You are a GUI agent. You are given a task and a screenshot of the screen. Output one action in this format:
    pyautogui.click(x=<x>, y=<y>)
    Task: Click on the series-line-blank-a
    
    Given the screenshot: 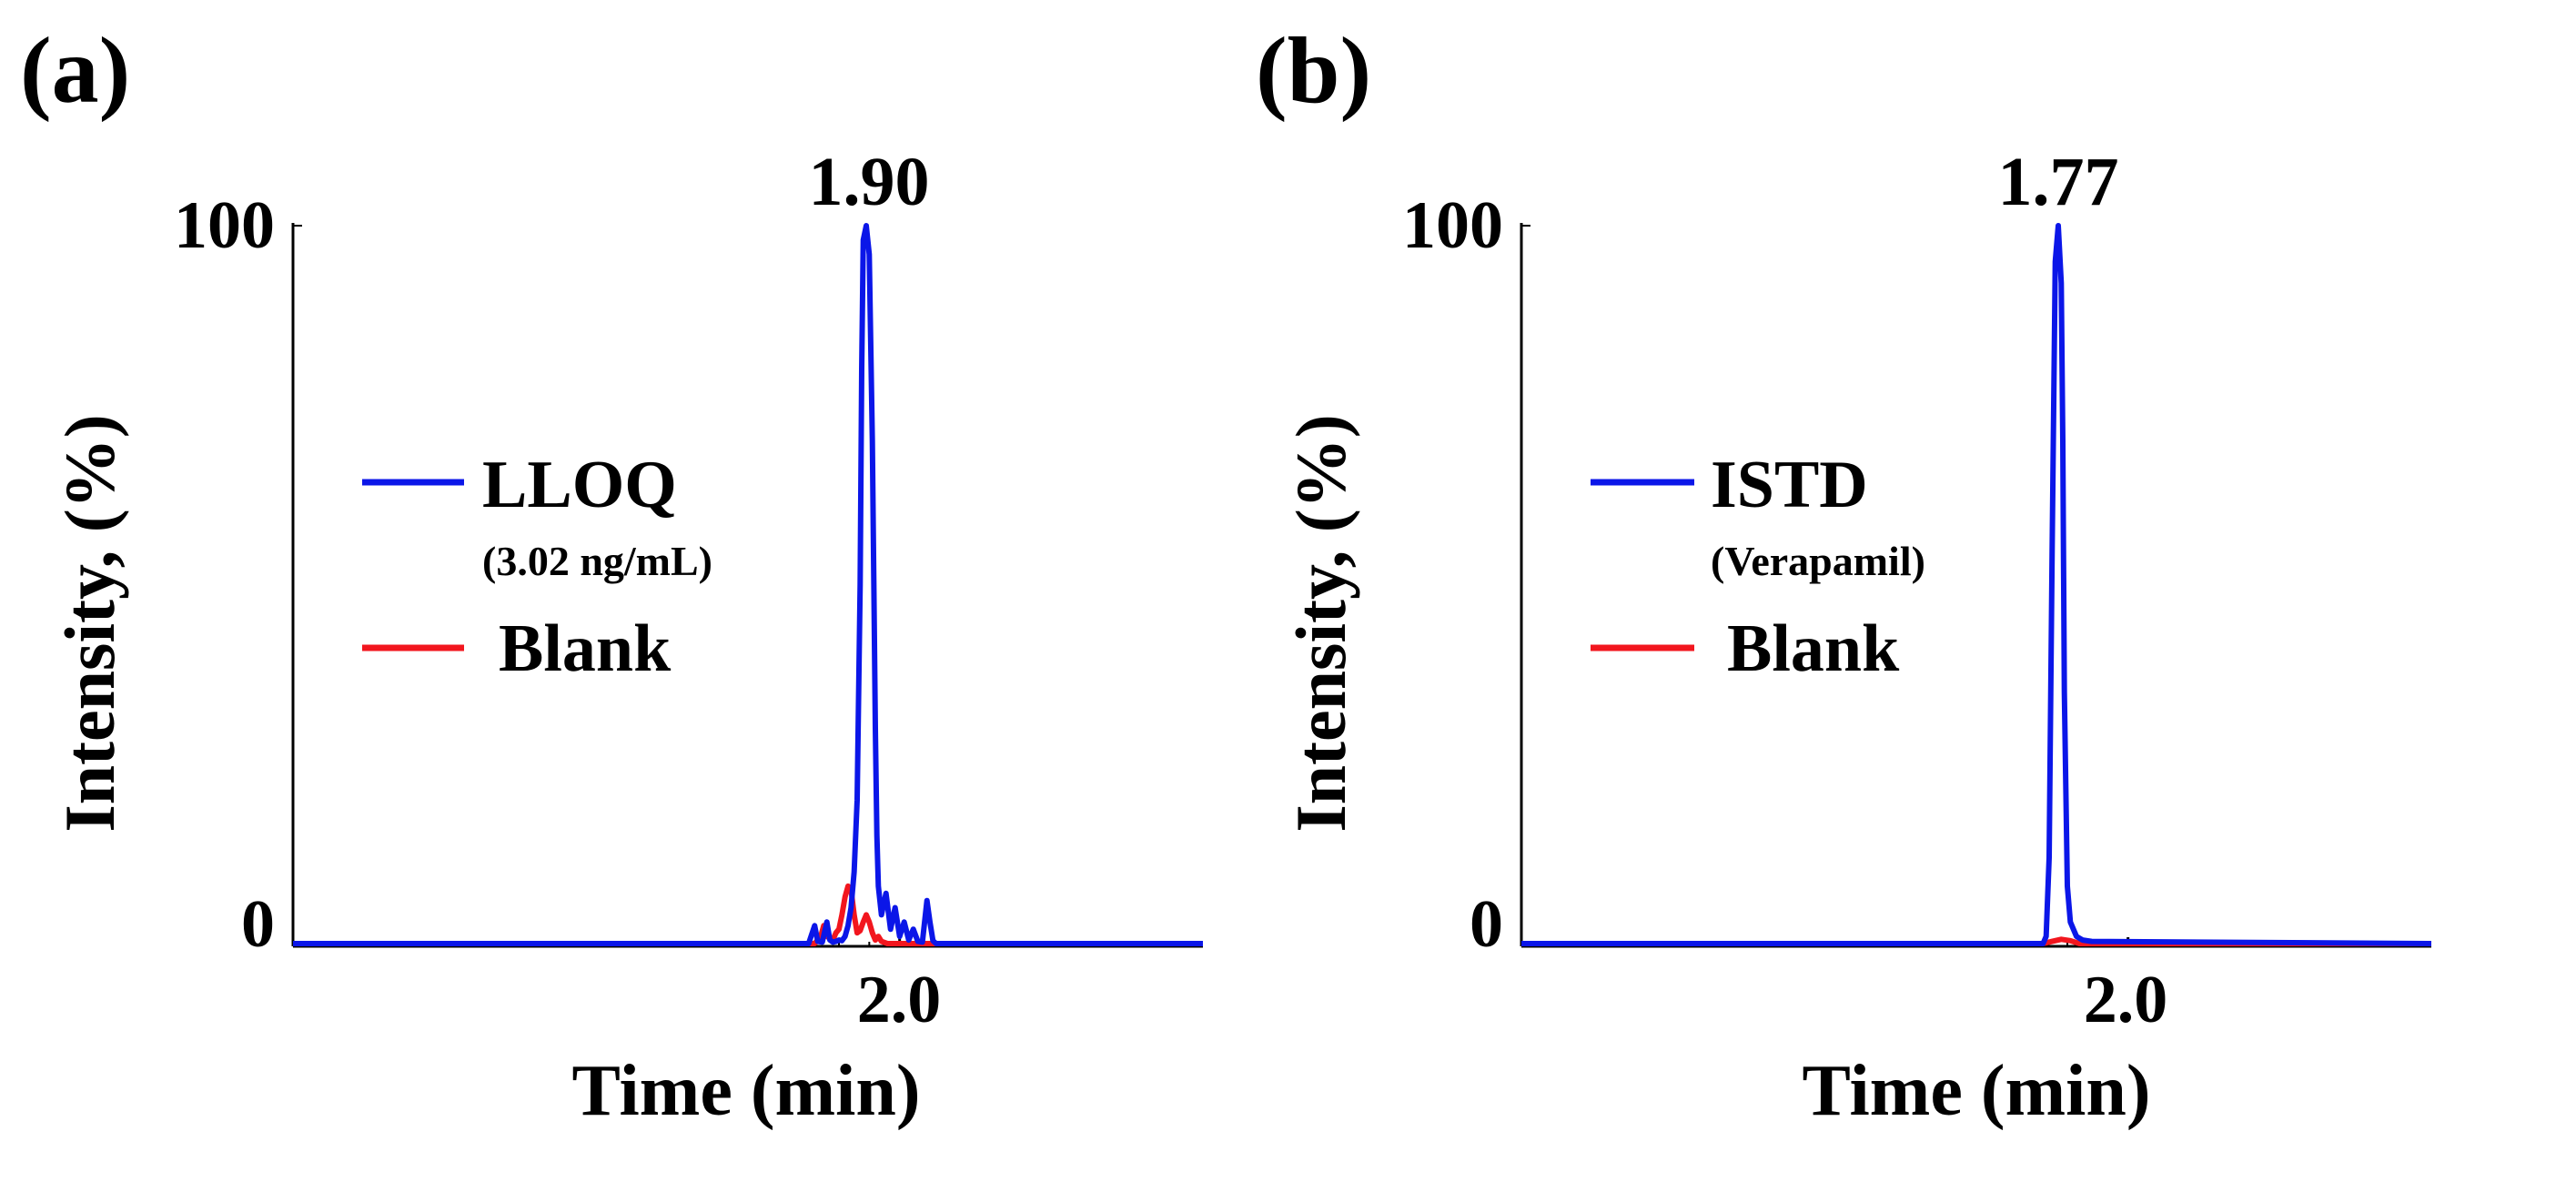 What is the action you would take?
    pyautogui.click(x=748, y=914)
    